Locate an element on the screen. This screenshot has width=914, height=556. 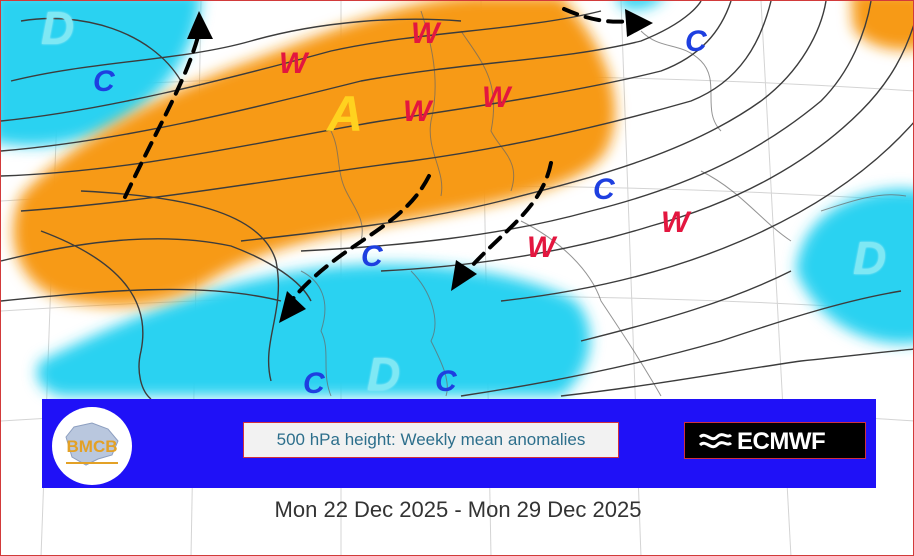
label-d-east: D is located at coordinates (870, 258).